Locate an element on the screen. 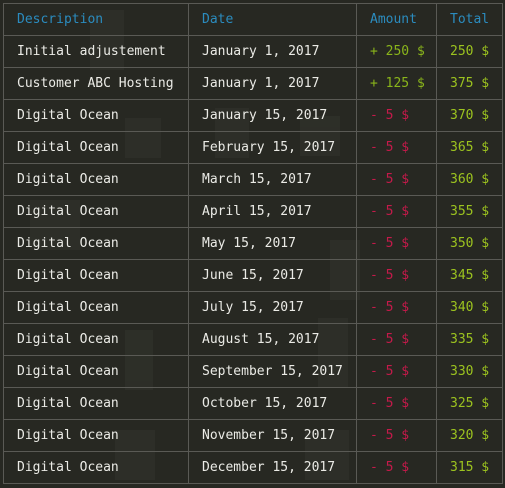  date-cell: May 15, 2017 is located at coordinates (272, 243).